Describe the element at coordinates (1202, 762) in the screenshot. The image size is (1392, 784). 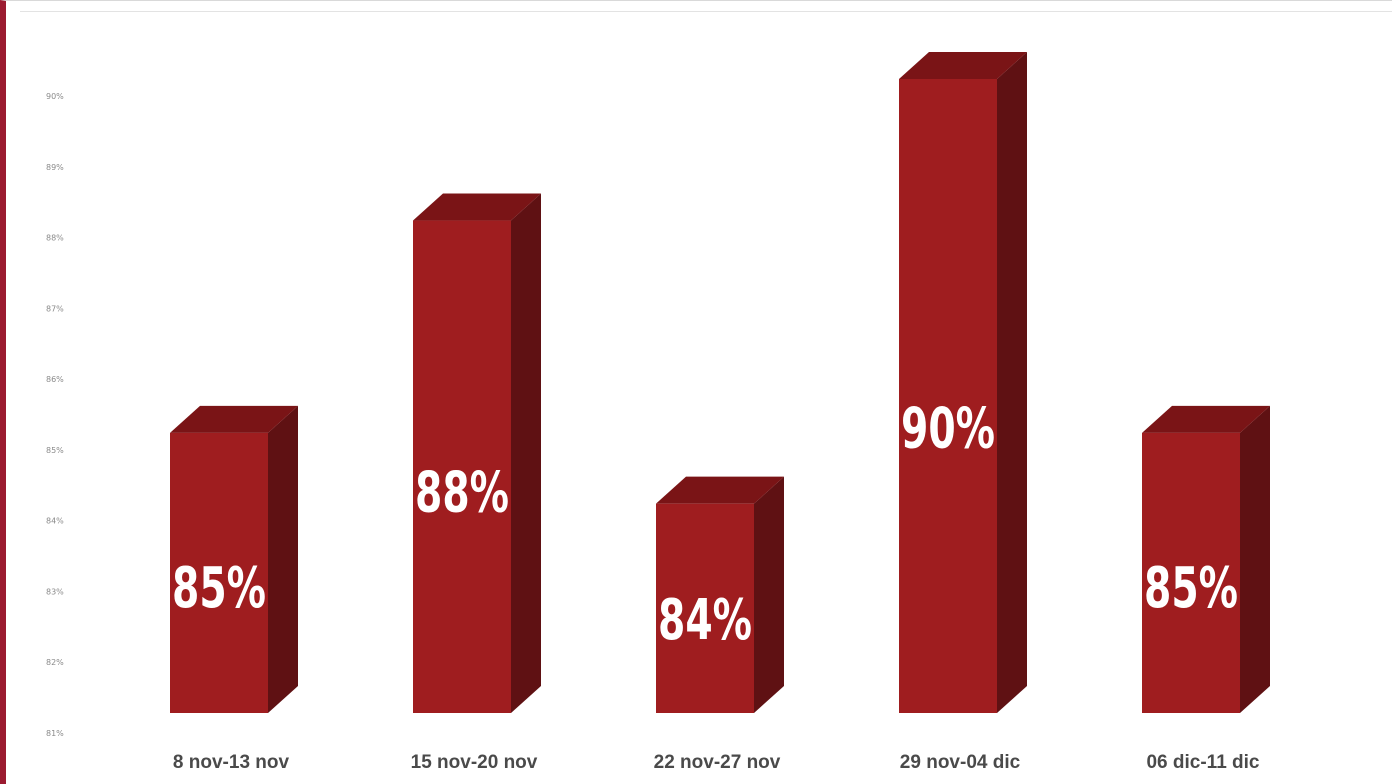
I see `x-category-label: 06 dic-11 dic` at that location.